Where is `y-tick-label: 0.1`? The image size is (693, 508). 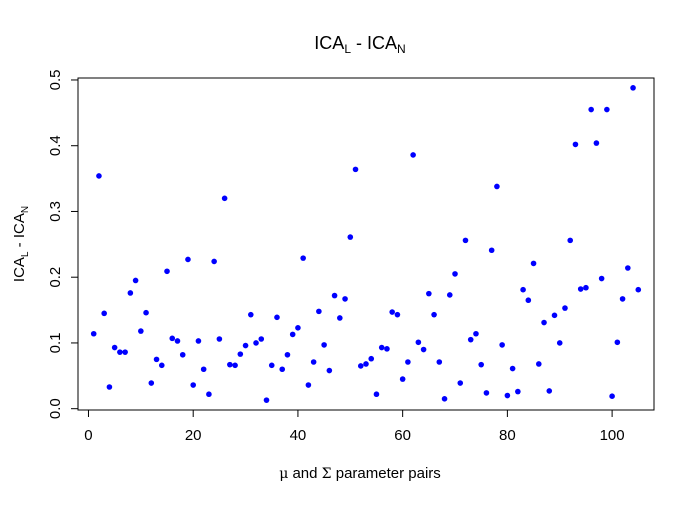 y-tick-label: 0.1 is located at coordinates (55, 343).